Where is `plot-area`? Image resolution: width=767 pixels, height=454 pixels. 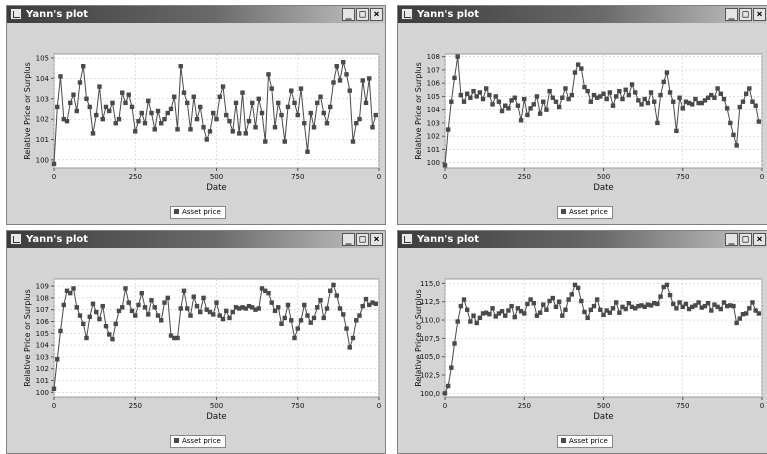 plot-area is located at coordinates (603, 338).